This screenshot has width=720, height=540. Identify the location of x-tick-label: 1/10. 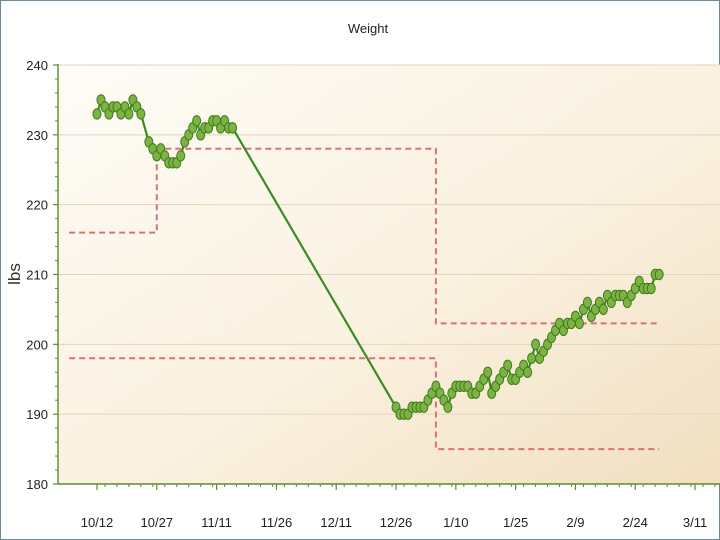
(455, 522).